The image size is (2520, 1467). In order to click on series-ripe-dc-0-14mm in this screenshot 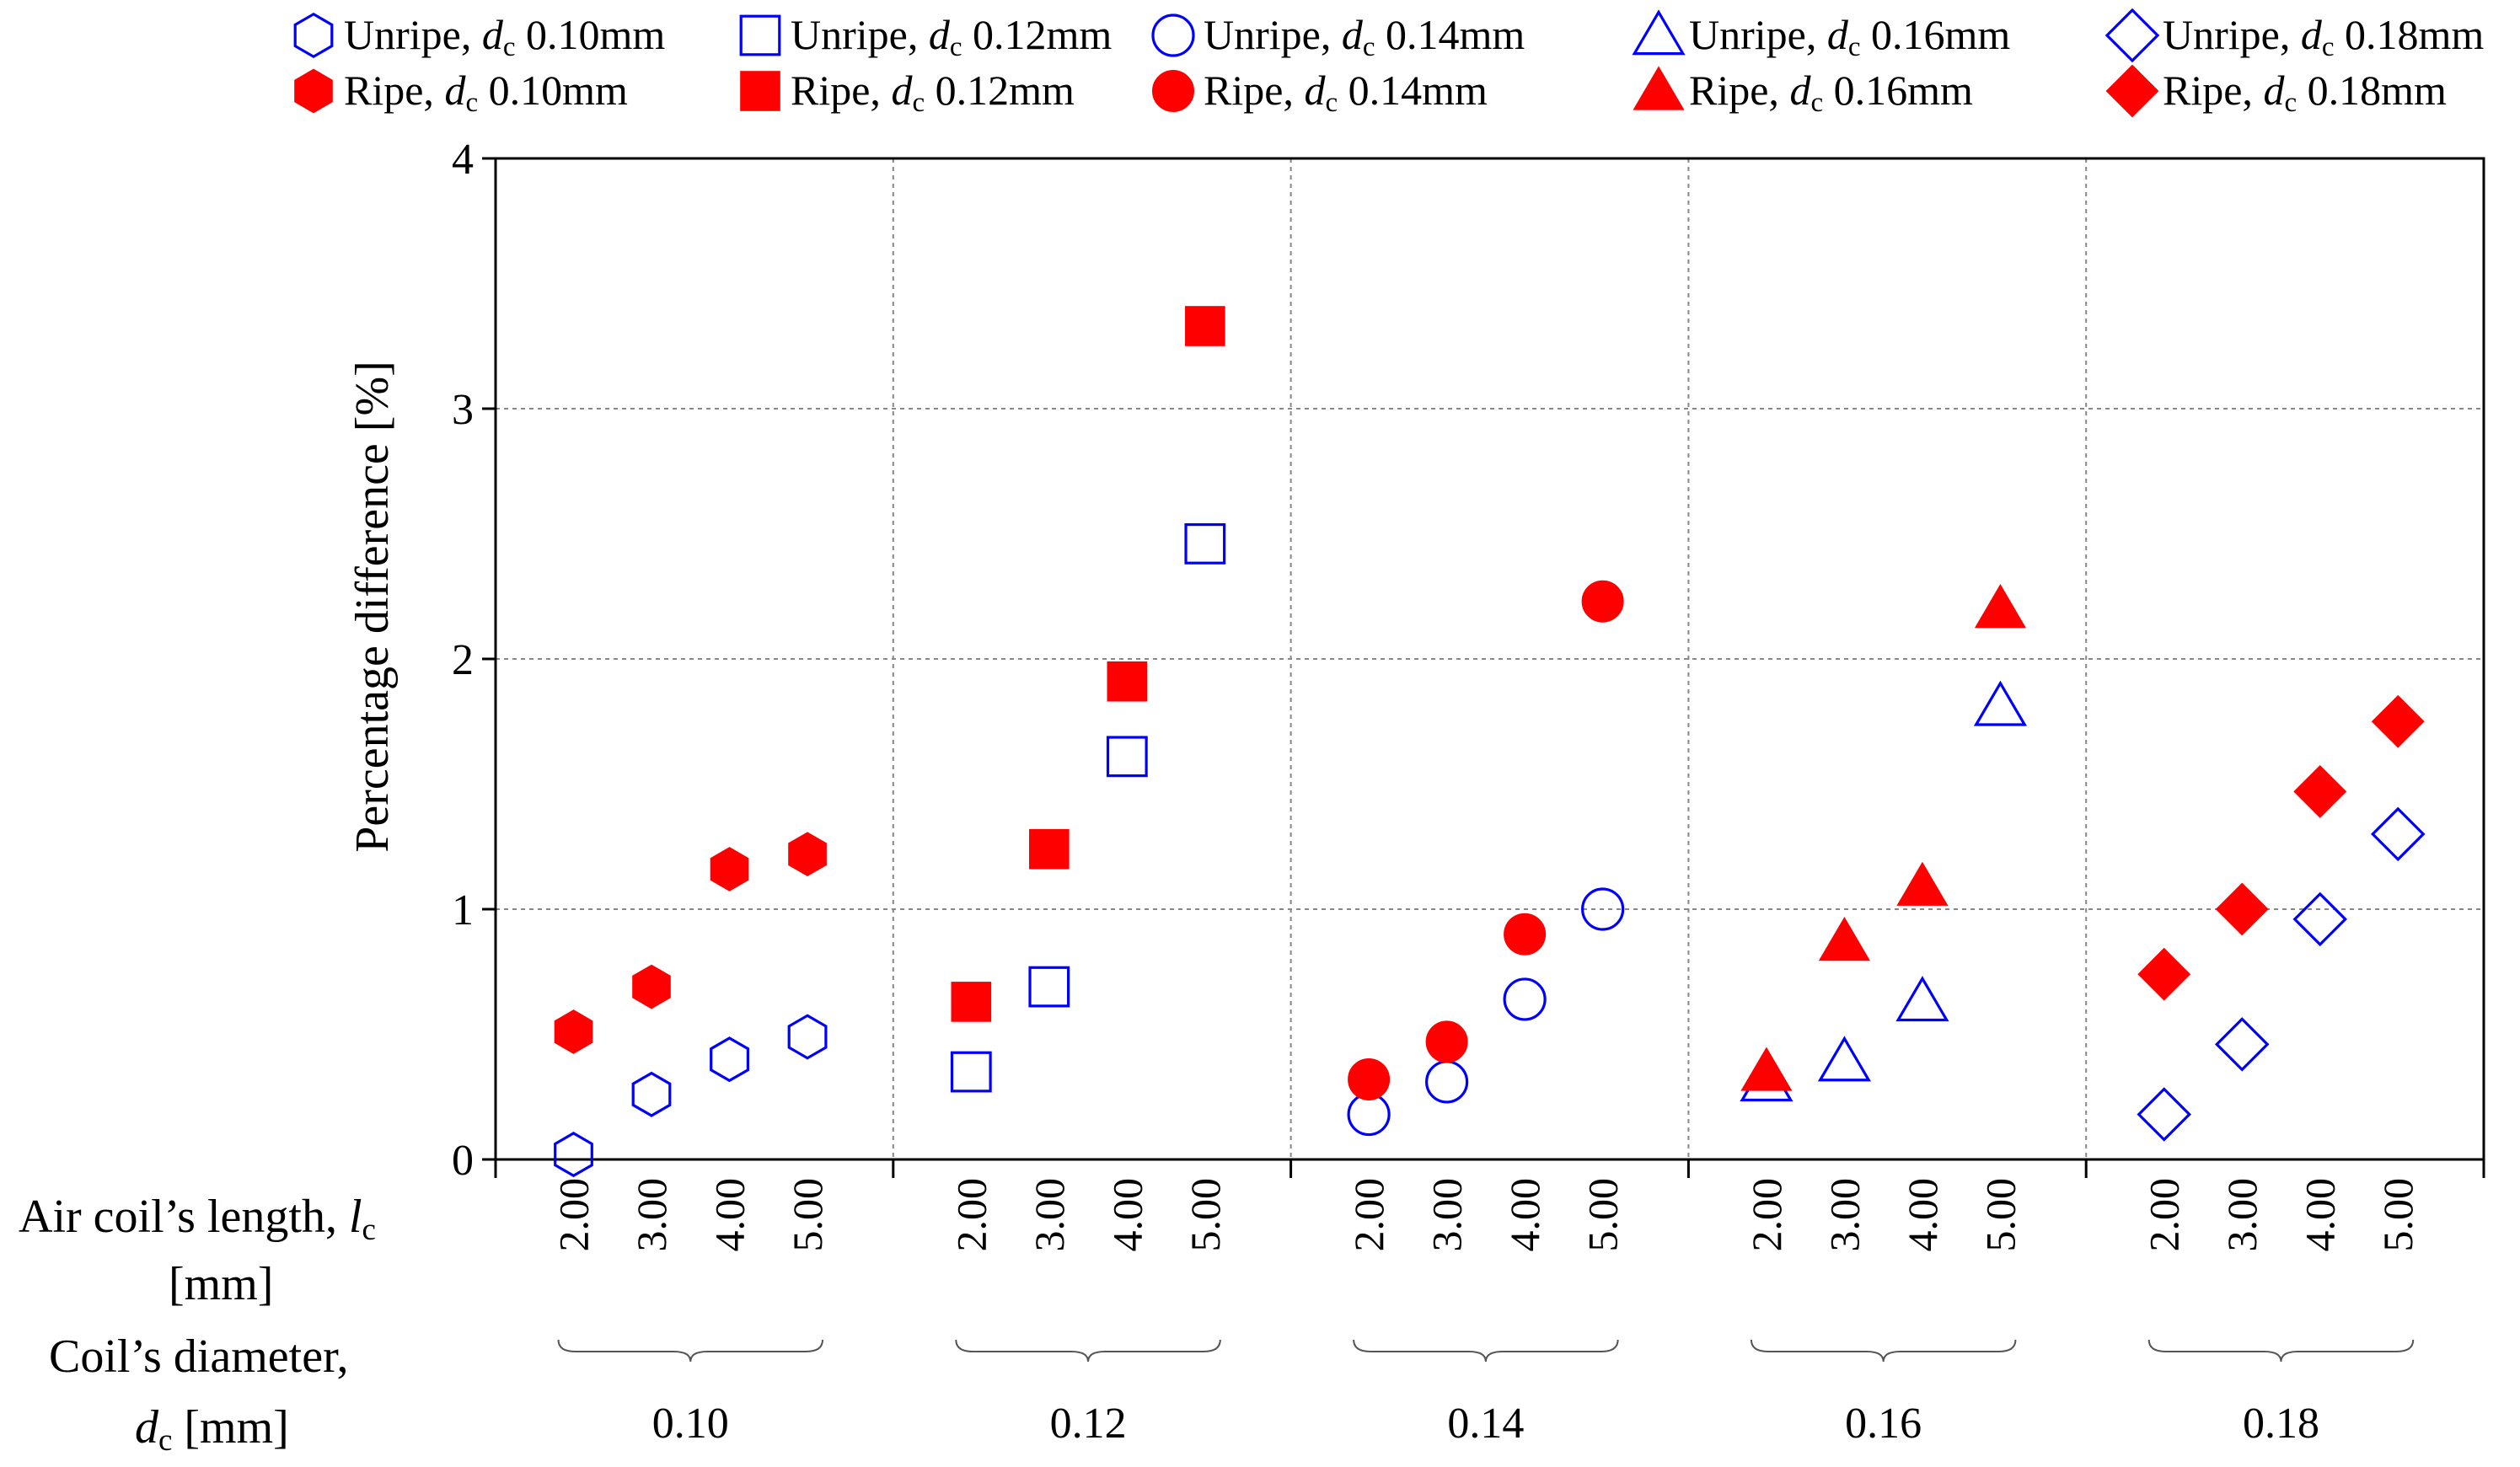, I will do `click(1486, 840)`.